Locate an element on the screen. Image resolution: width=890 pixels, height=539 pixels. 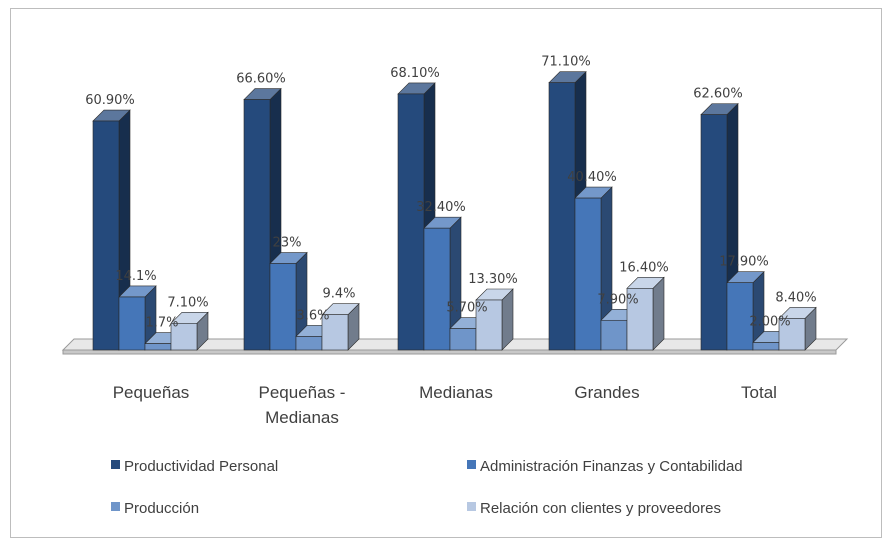
data-label: 7.10% is located at coordinates (187, 302).